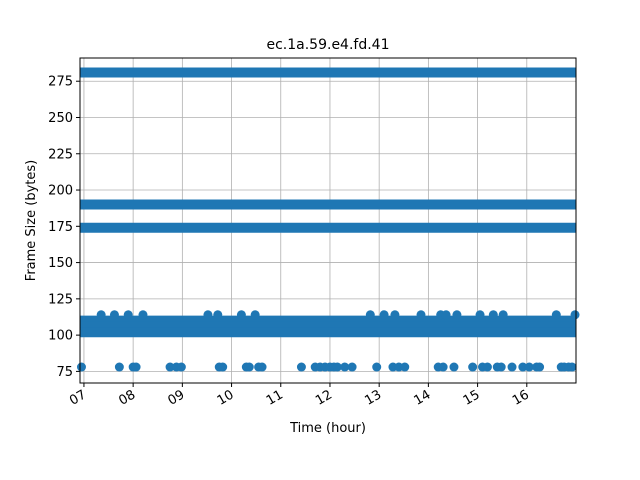  What do you see at coordinates (78, 397) in the screenshot?
I see `x-tick-label: 07` at bounding box center [78, 397].